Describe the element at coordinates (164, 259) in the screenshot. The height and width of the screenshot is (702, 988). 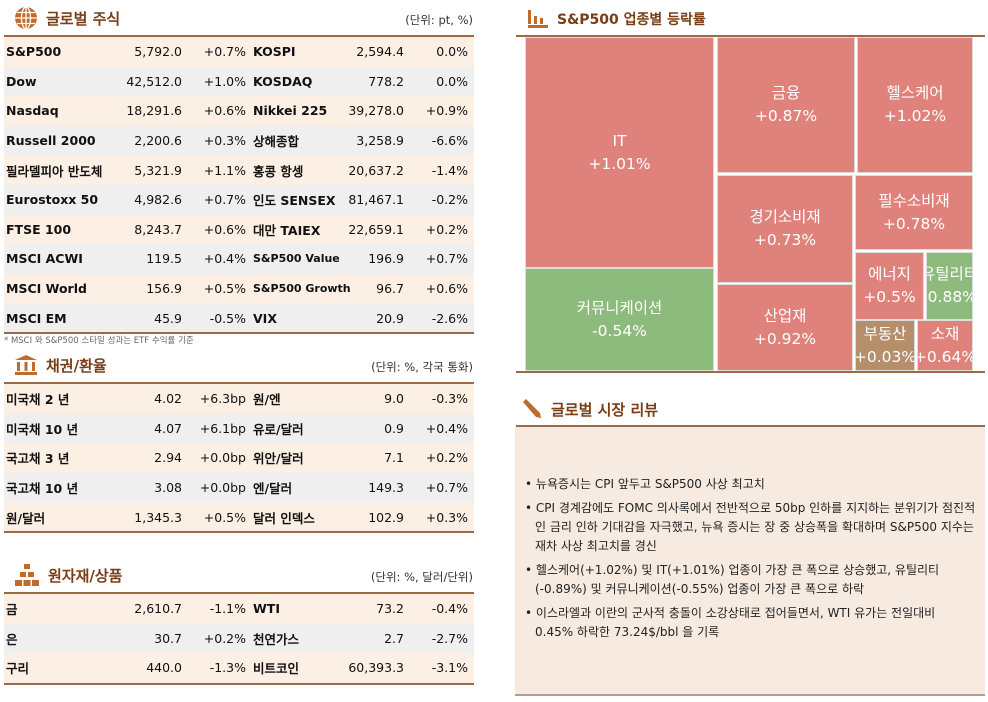
I see `value-cell: 119.5` at that location.